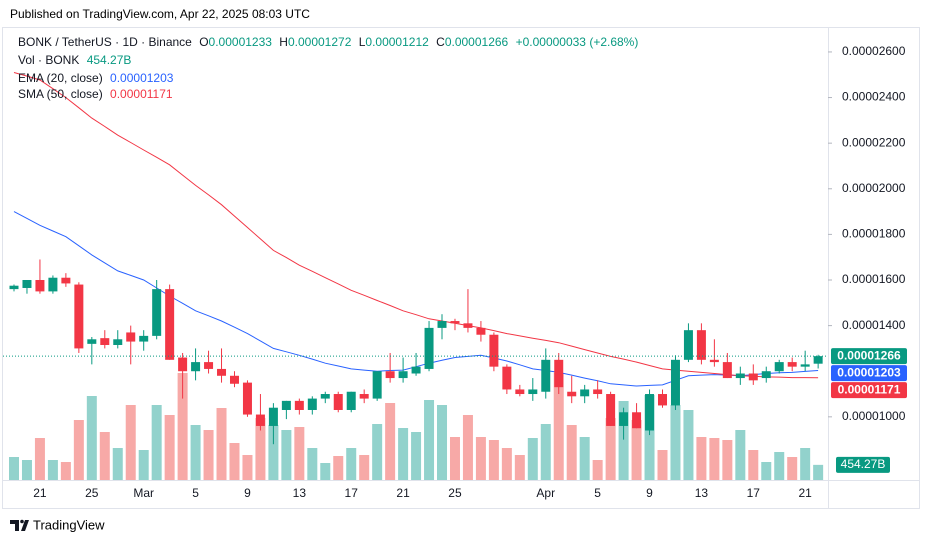 This screenshot has height=543, width=929. I want to click on y-tick-label: 0.00002200, so click(874, 142).